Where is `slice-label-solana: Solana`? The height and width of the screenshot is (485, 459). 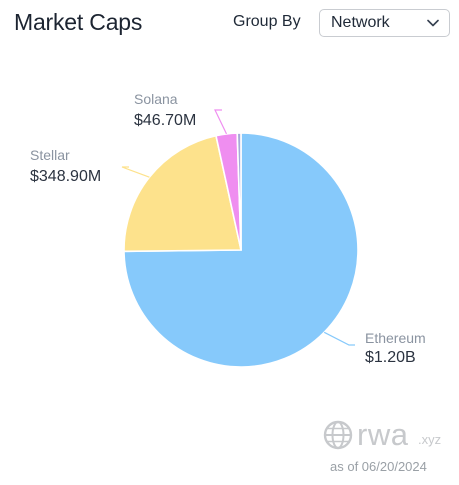
slice-label-solana: Solana is located at coordinates (156, 99).